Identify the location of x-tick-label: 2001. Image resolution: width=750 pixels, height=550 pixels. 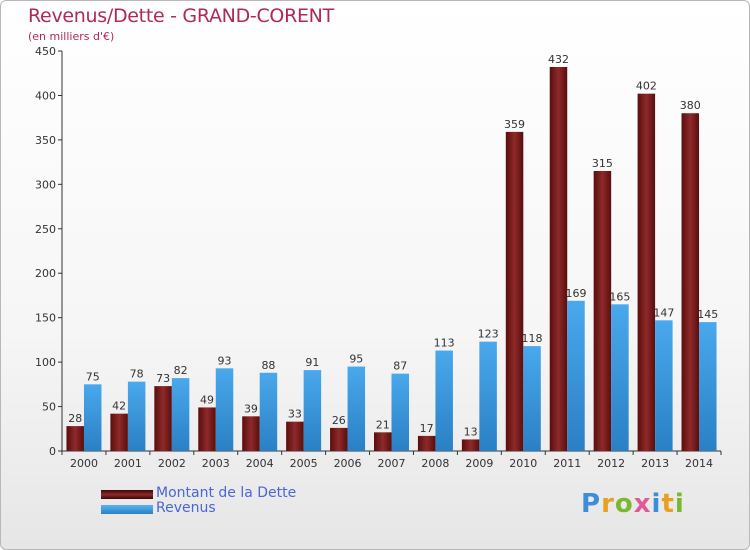
(128, 463).